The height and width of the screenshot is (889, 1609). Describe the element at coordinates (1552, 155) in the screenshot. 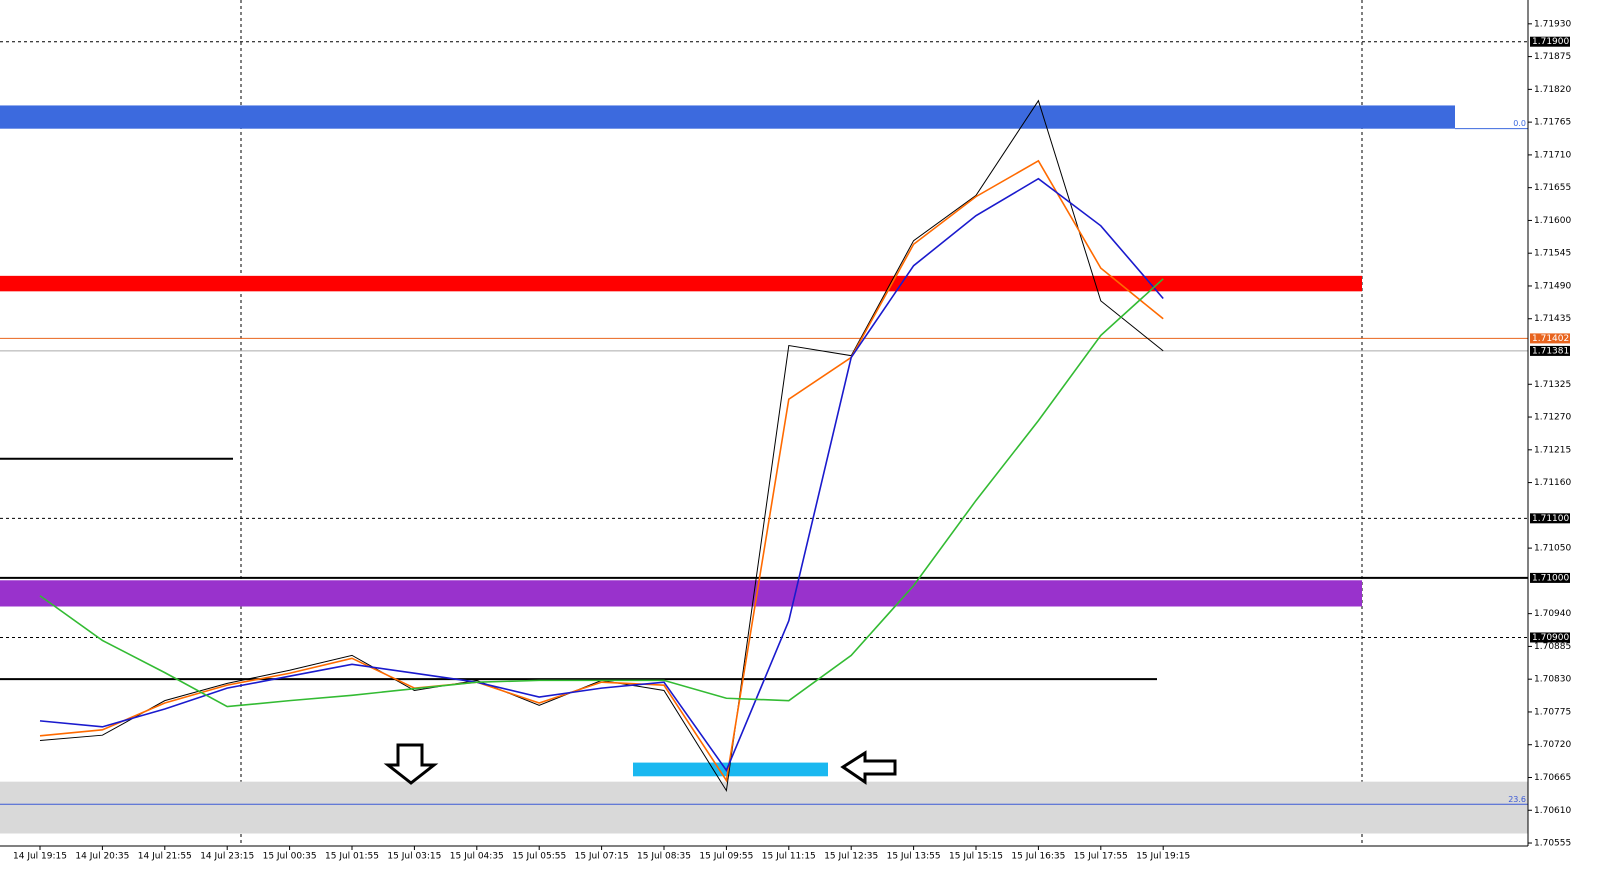

I see `y-tick-label: 1.71710` at that location.